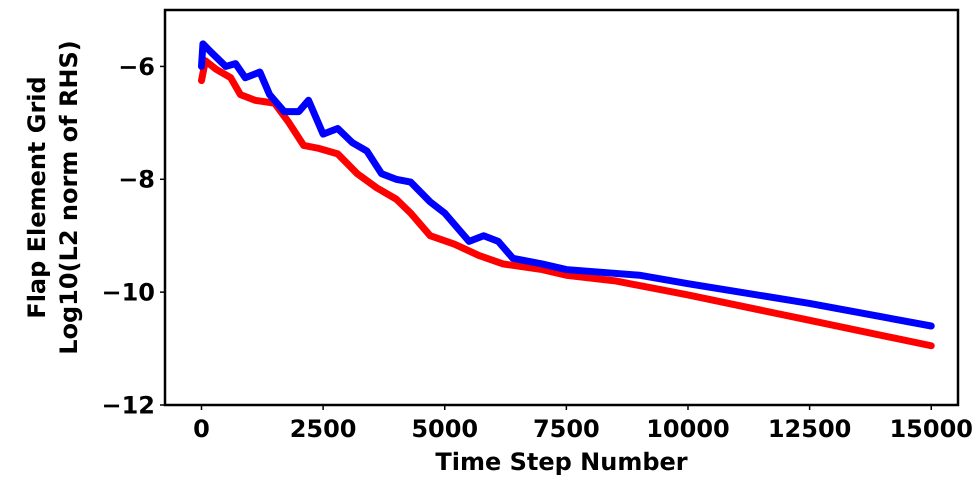 Image resolution: width=980 pixels, height=484 pixels. Describe the element at coordinates (323, 429) in the screenshot. I see `x-tick-label: 2500` at that location.